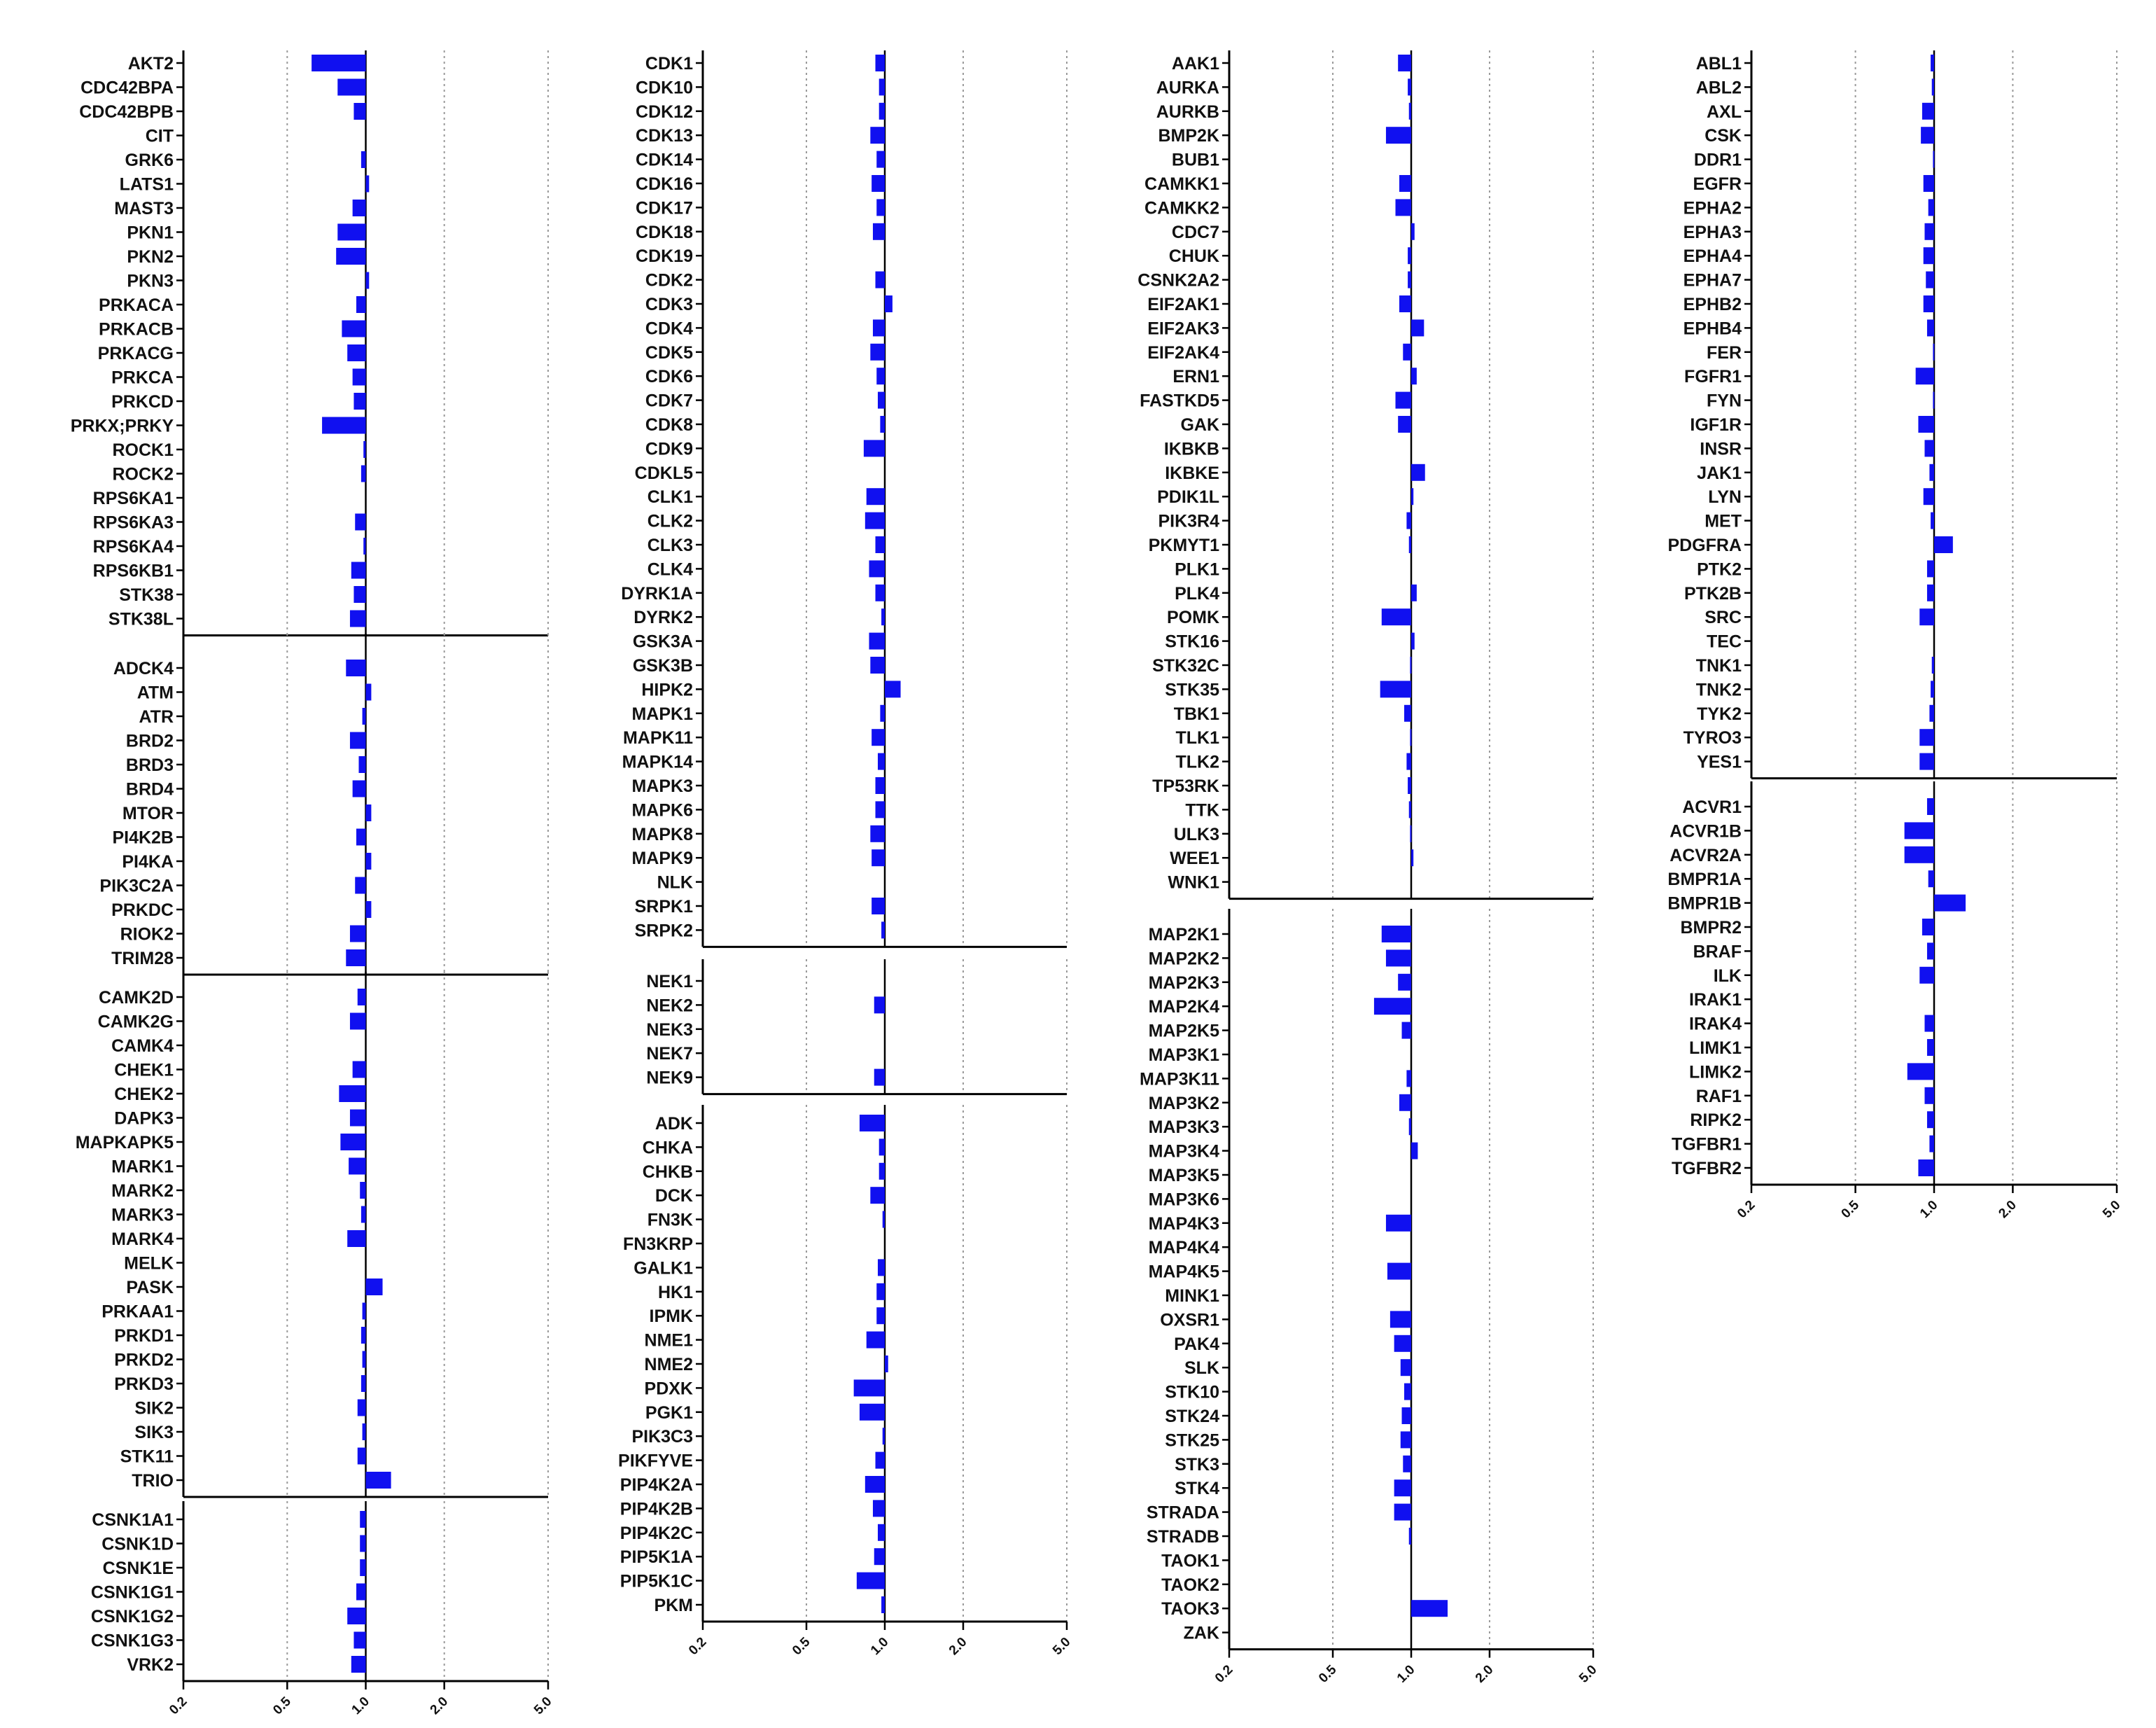 This screenshot has width=2156, height=1728. What do you see at coordinates (879, 1557) in the screenshot?
I see `bar-pip5k1a` at bounding box center [879, 1557].